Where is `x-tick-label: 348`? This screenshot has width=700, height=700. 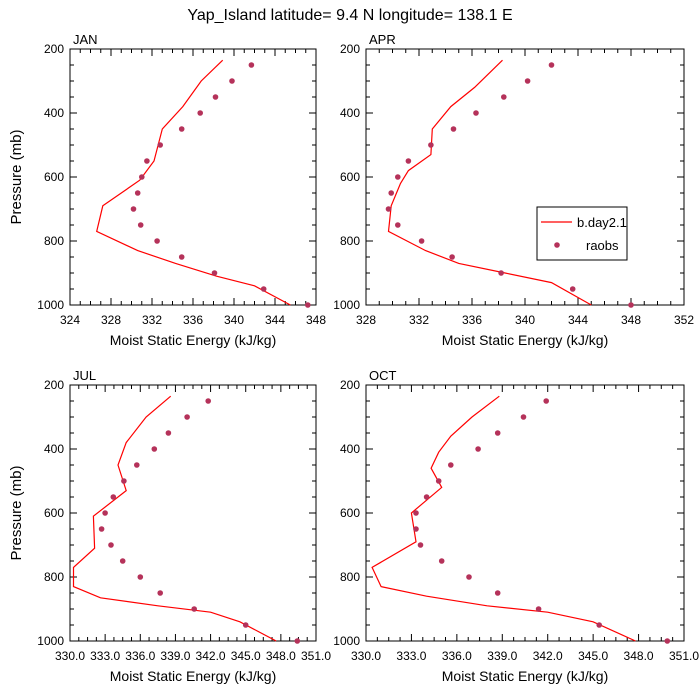 x-tick-label: 348 is located at coordinates (631, 320).